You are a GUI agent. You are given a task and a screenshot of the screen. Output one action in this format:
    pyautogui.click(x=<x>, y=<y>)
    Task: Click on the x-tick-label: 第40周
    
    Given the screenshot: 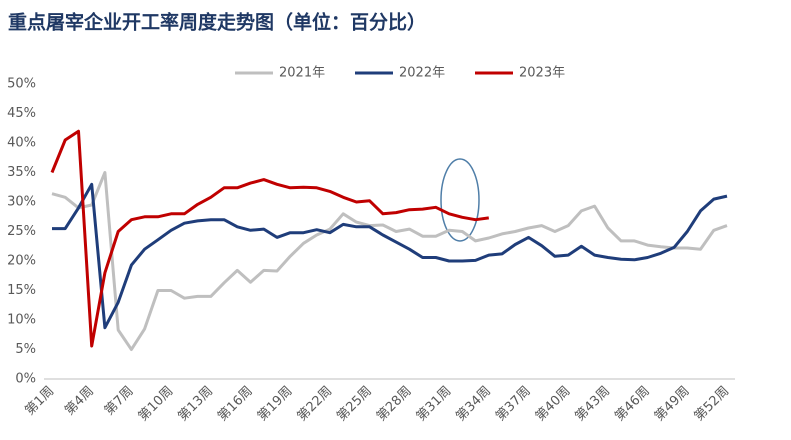 What is the action you would take?
    pyautogui.click(x=553, y=404)
    